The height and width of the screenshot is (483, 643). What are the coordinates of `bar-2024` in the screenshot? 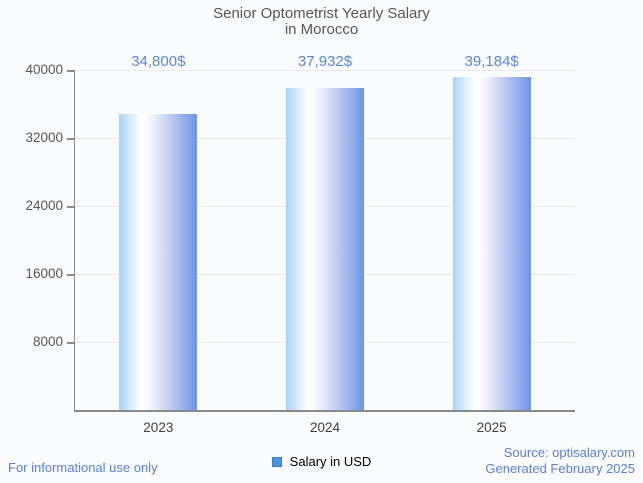 It's located at (325, 249).